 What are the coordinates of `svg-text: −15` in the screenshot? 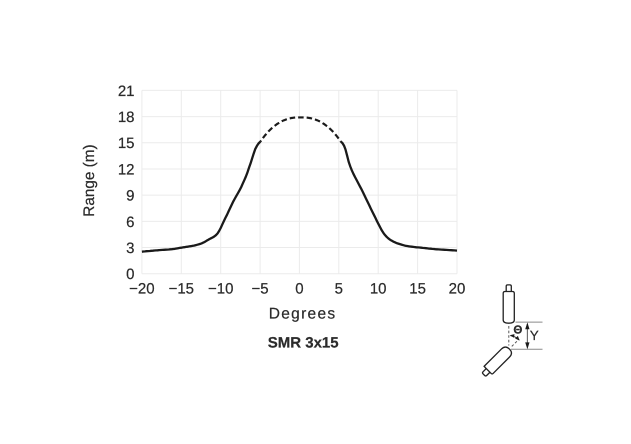 It's located at (181, 289).